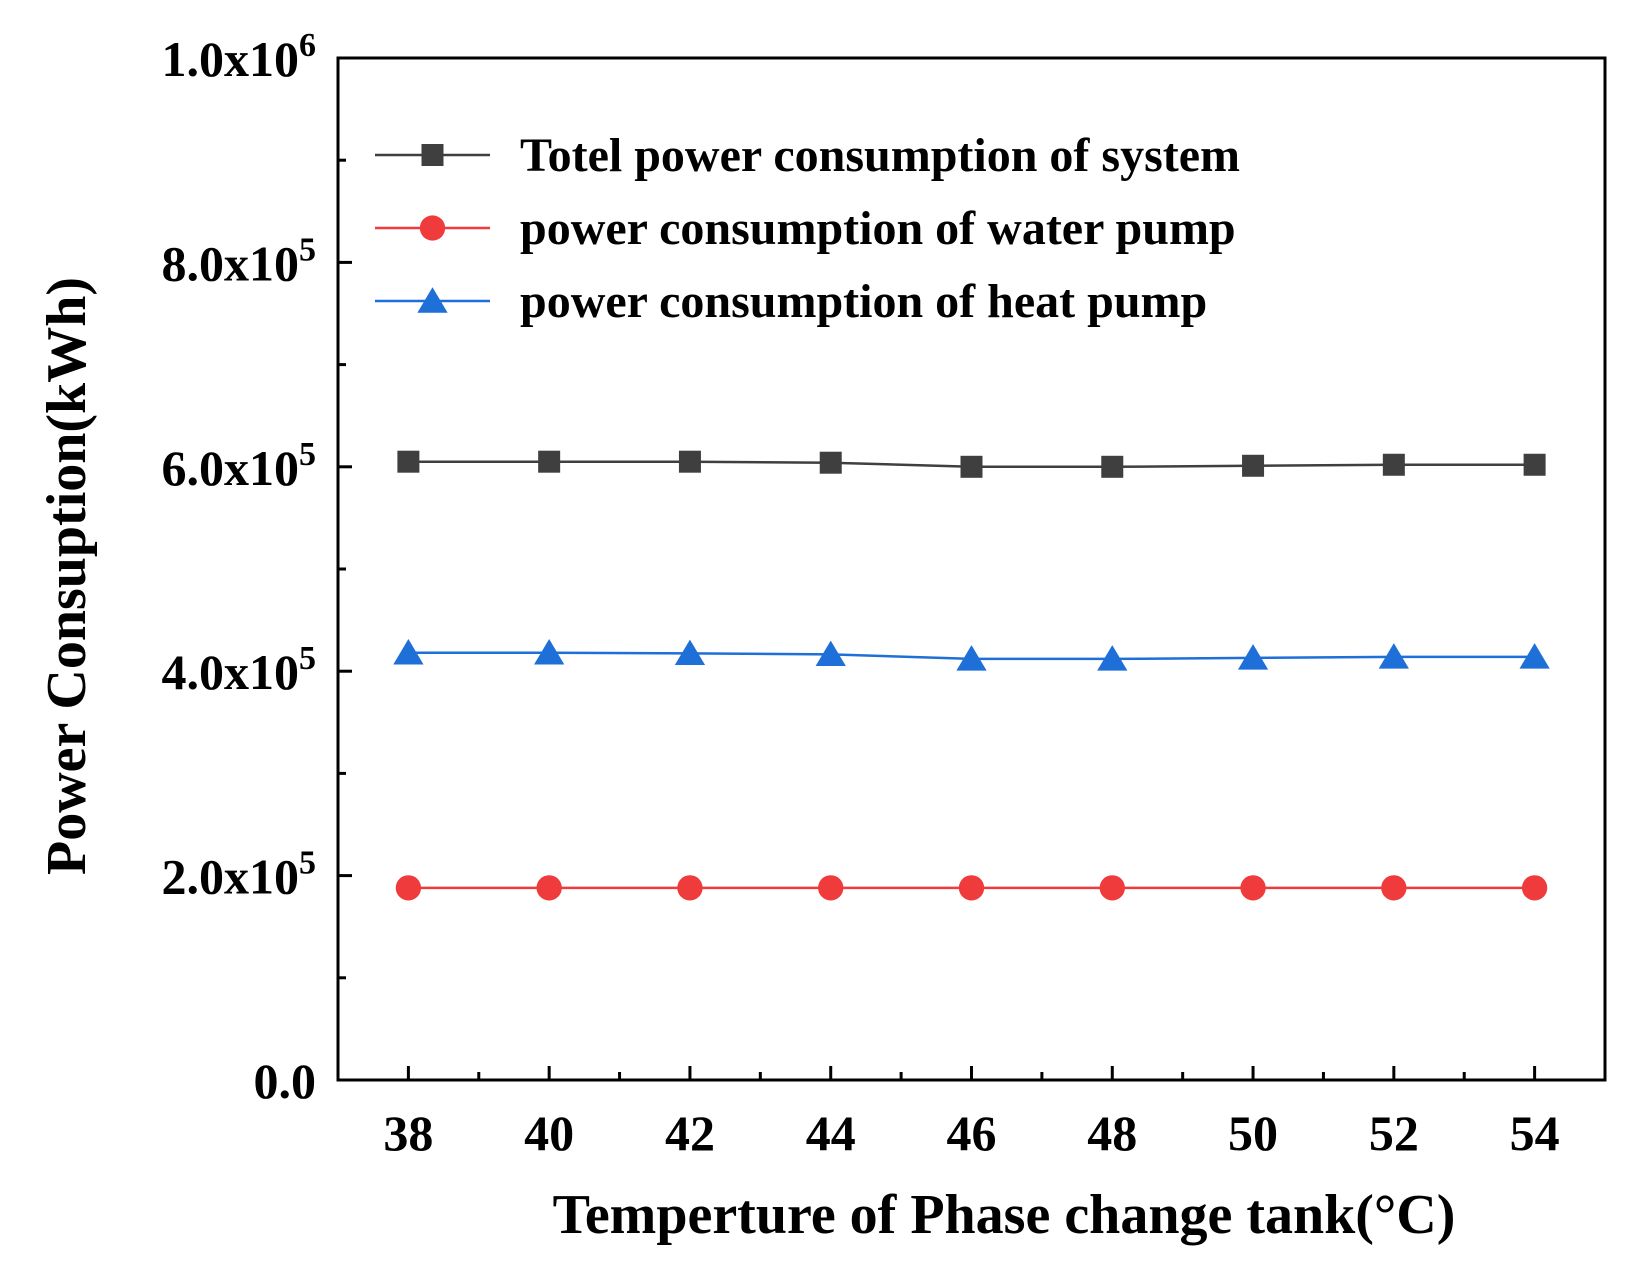 The width and height of the screenshot is (1637, 1277). I want to click on y-tick-label: 6.0x10⁵, so click(239, 466).